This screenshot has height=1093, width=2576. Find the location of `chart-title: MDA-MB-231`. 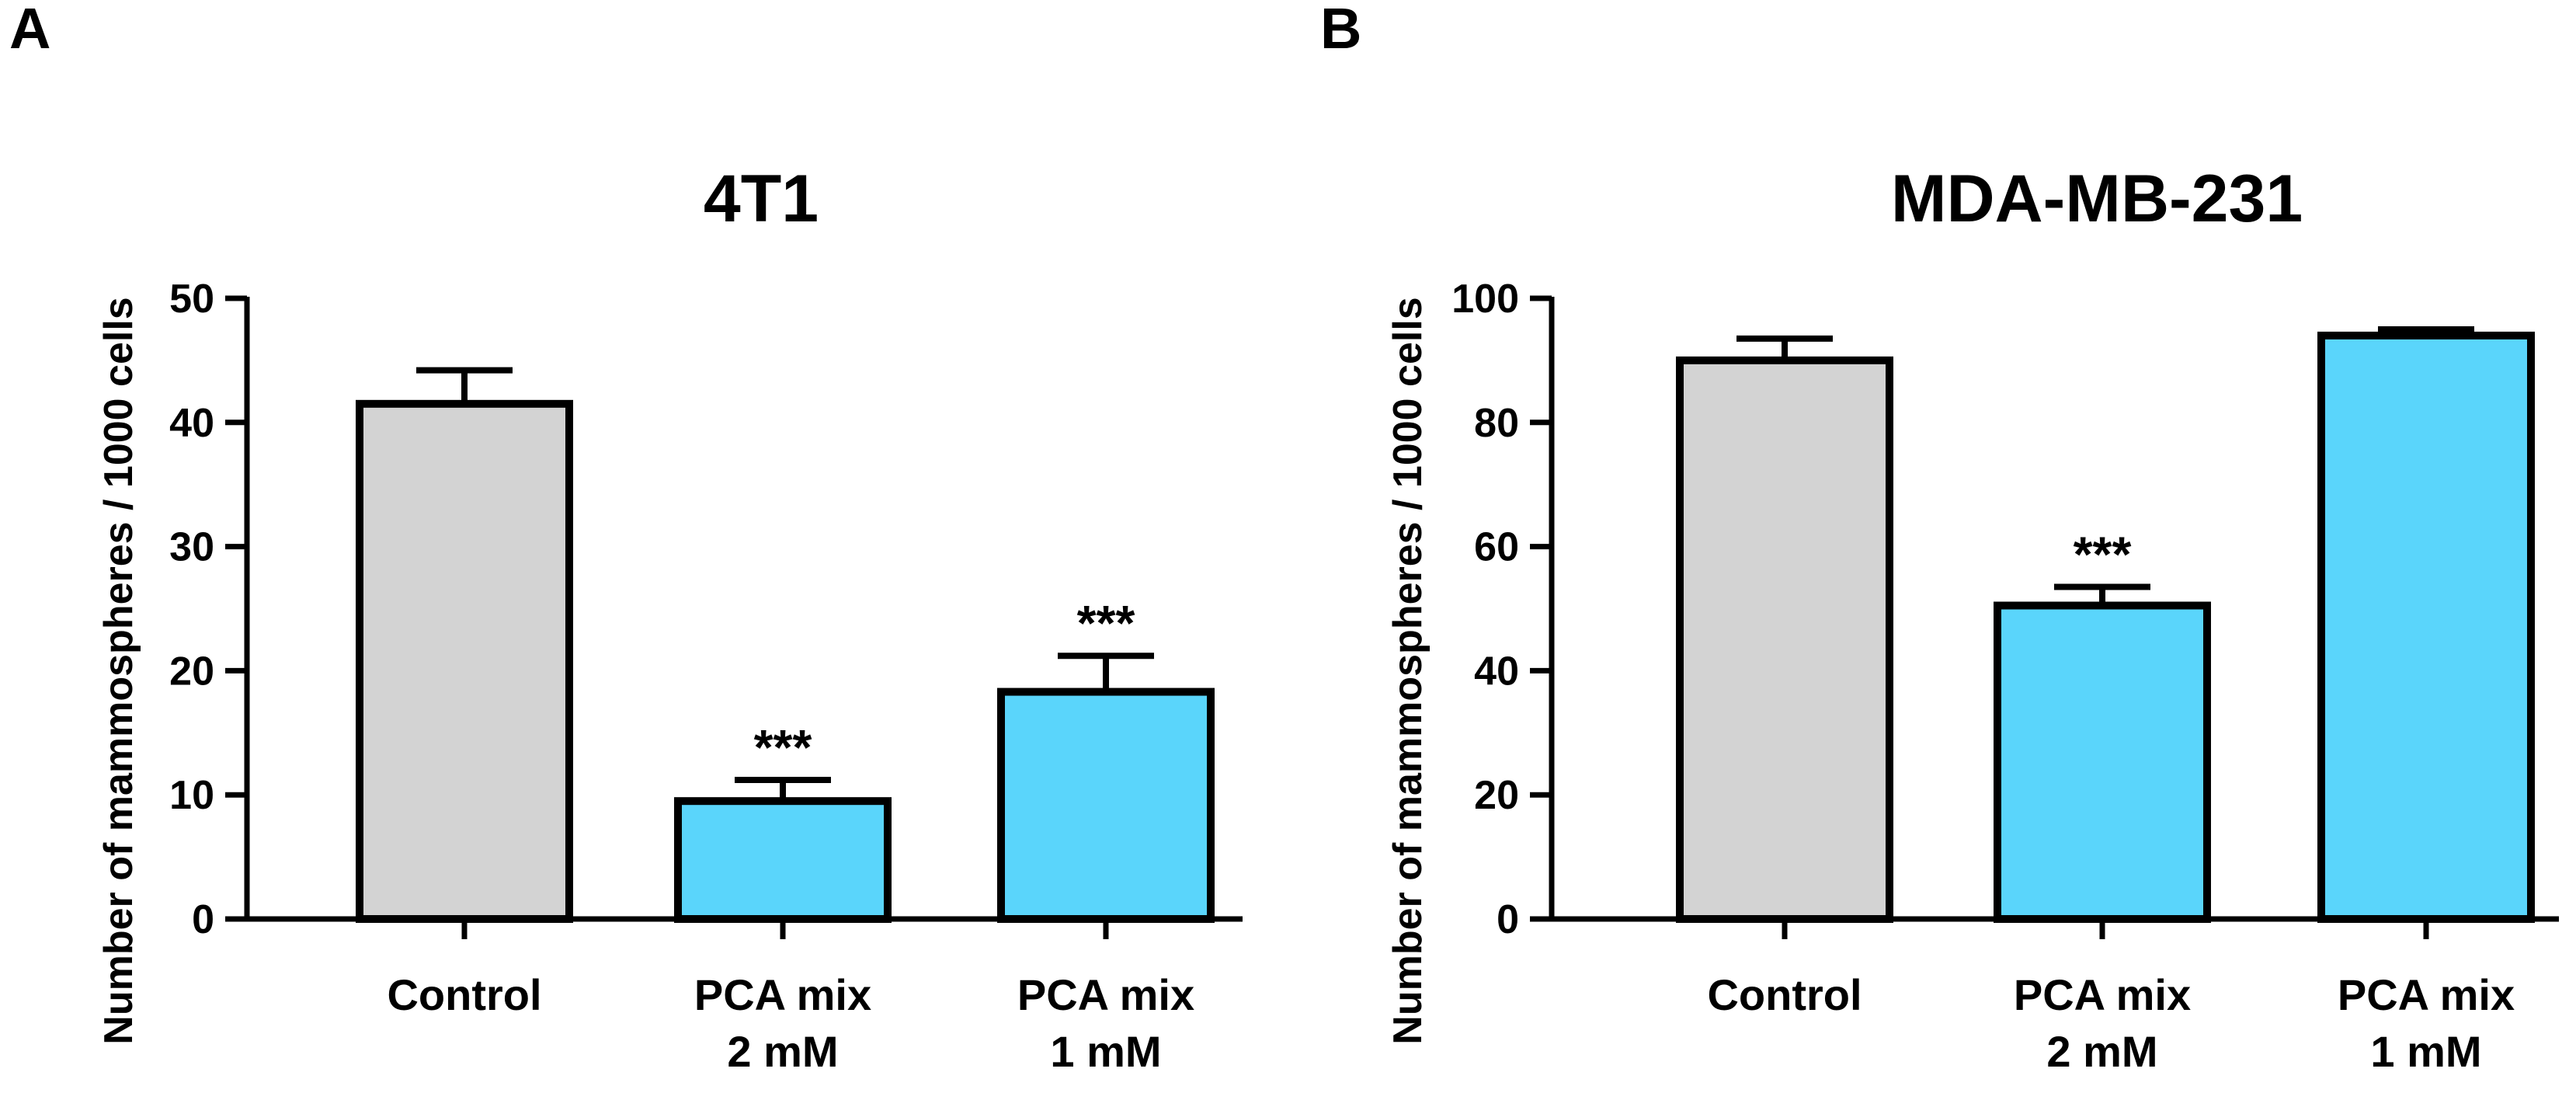

chart-title: MDA-MB-231 is located at coordinates (2097, 199).